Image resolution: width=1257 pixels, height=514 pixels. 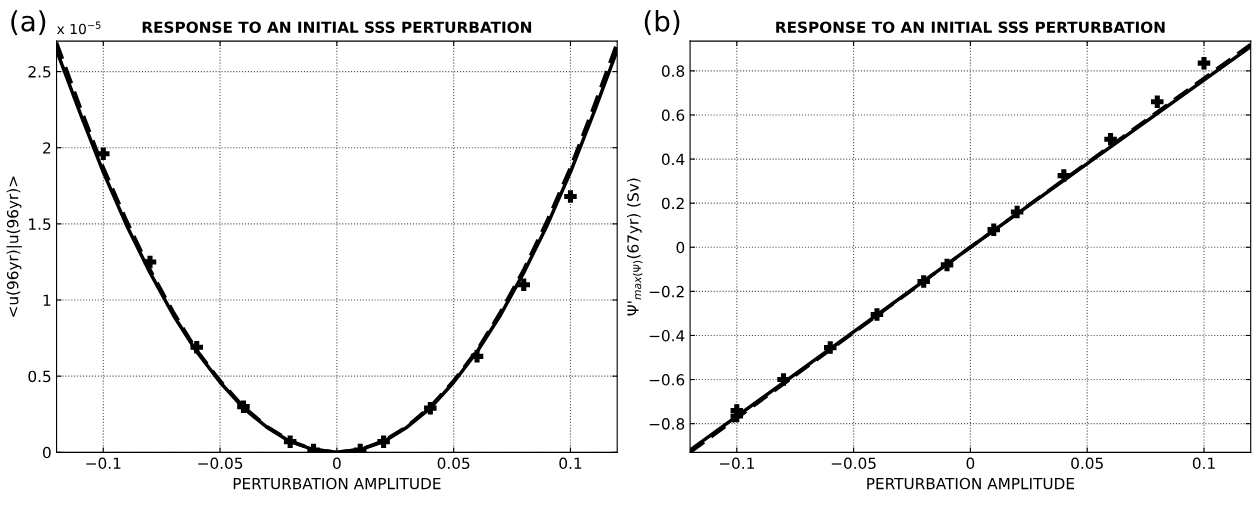 I want to click on y-tick-label: 0.2, so click(x=672, y=203).